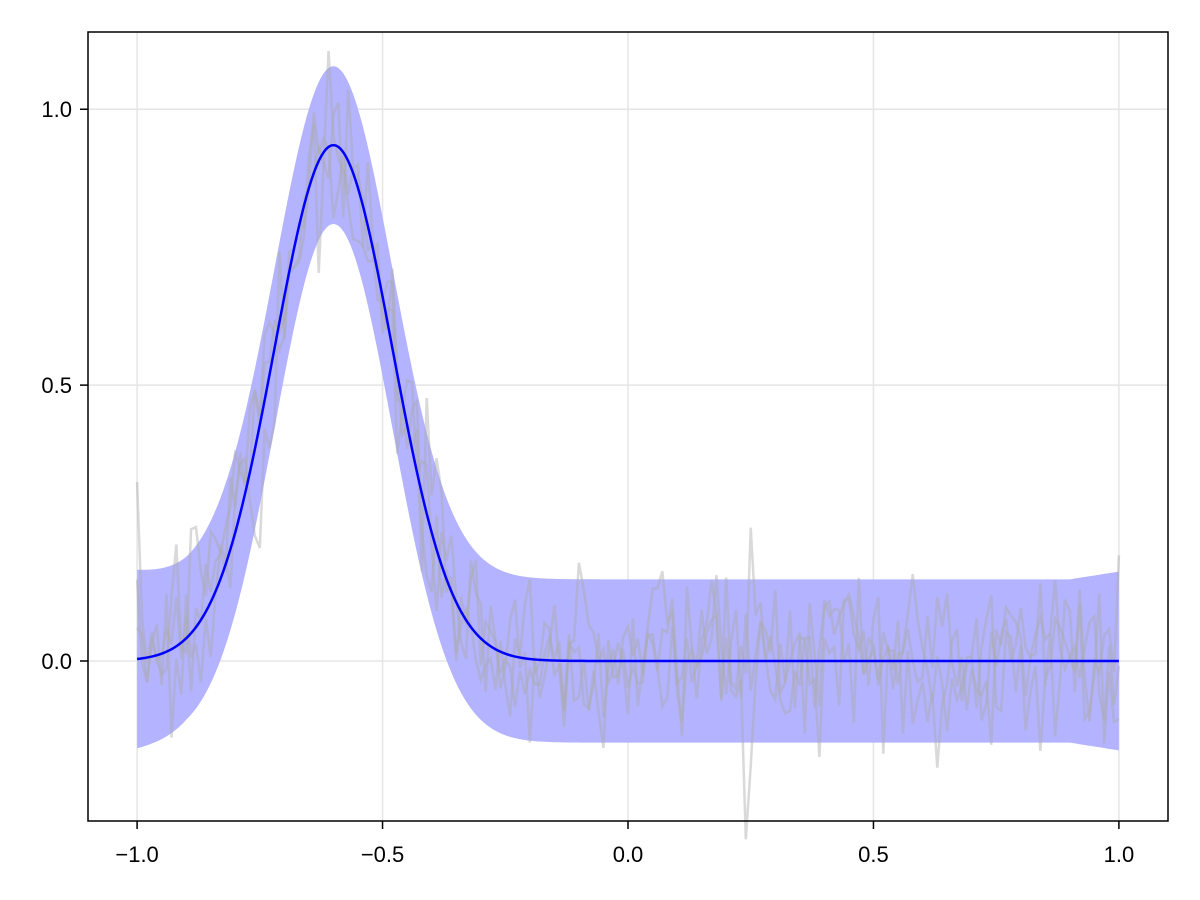 The height and width of the screenshot is (900, 1200). Describe the element at coordinates (628, 854) in the screenshot. I see `x-tick-label: 0.0` at that location.